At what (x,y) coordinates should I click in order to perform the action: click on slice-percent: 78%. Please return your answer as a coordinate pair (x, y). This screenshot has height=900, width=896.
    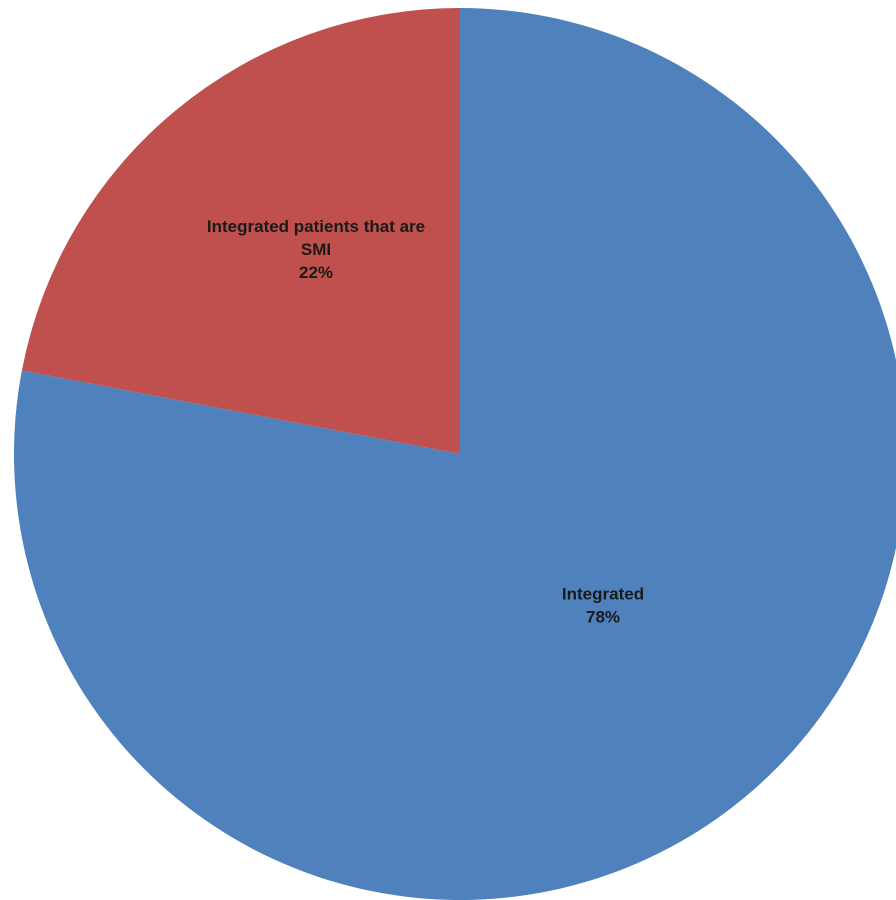
    Looking at the image, I should click on (603, 617).